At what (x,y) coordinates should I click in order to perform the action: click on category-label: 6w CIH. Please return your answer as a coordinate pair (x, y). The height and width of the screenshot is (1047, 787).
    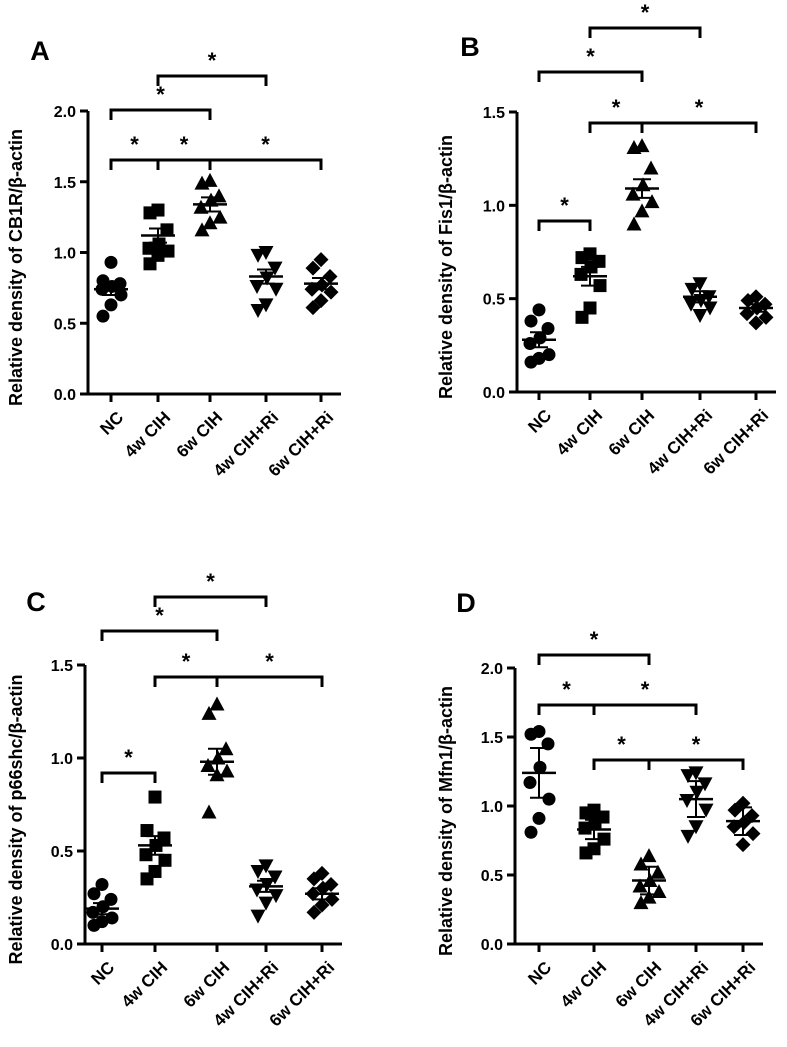
    Looking at the image, I should click on (200, 435).